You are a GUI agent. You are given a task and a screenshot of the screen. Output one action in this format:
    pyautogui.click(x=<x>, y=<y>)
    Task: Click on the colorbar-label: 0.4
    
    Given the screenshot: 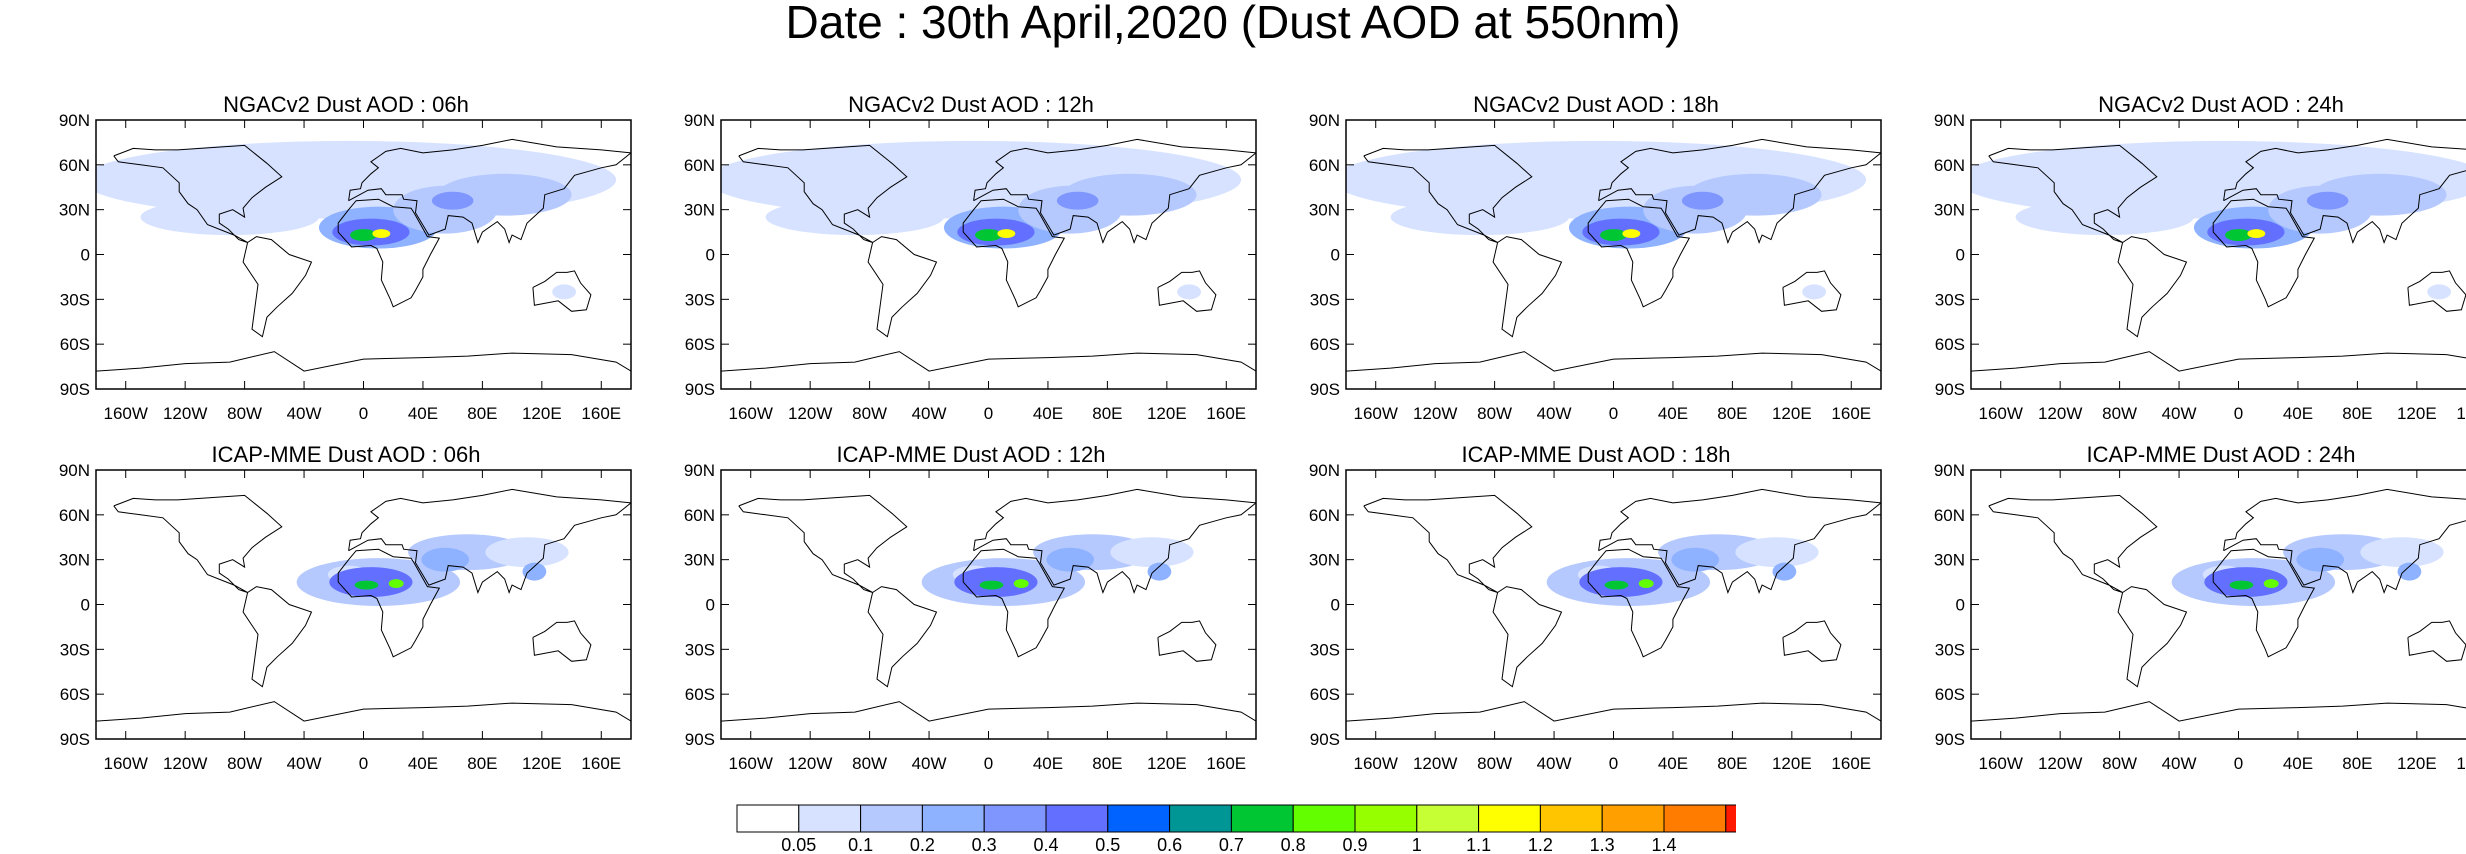 What is the action you would take?
    pyautogui.click(x=1045, y=843)
    